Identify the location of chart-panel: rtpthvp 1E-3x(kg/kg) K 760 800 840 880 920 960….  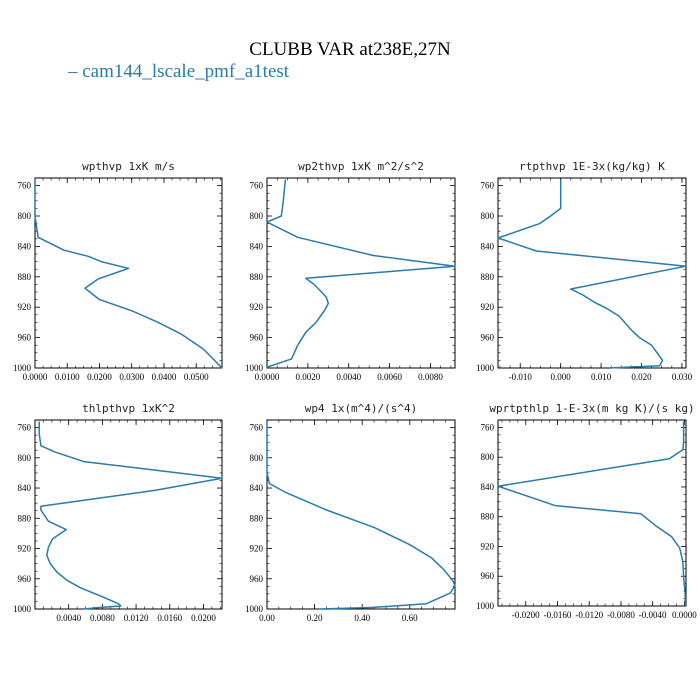
(584, 271).